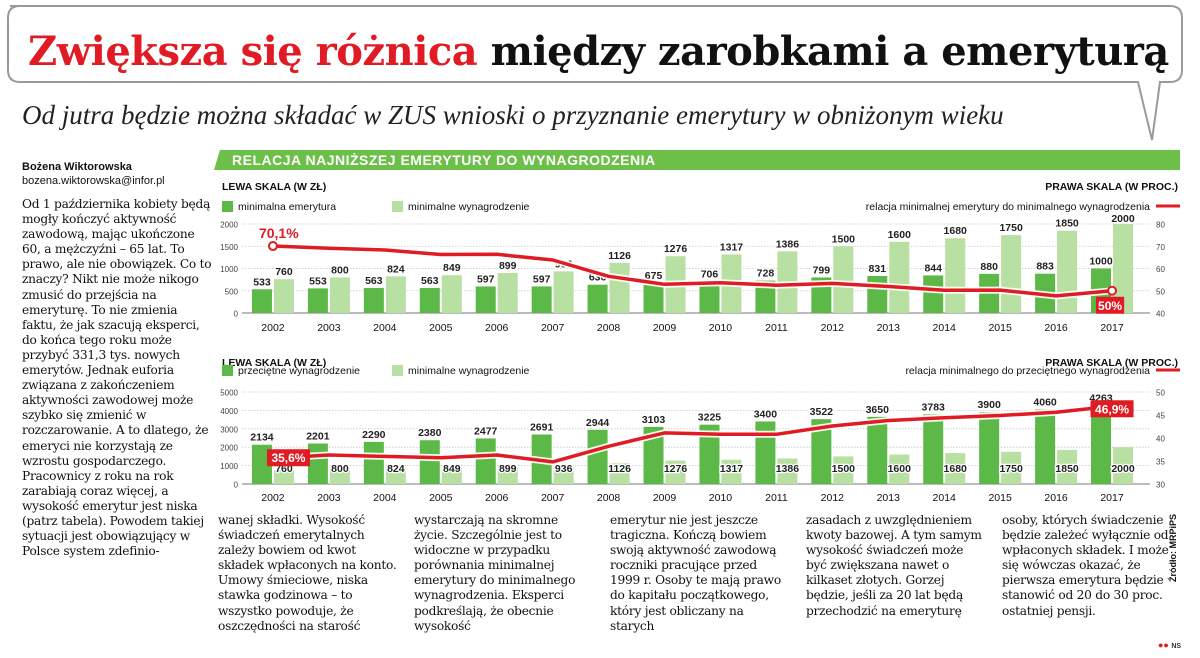 This screenshot has height=658, width=1200. What do you see at coordinates (889, 498) in the screenshot?
I see `chart2-x-tick: 2013` at bounding box center [889, 498].